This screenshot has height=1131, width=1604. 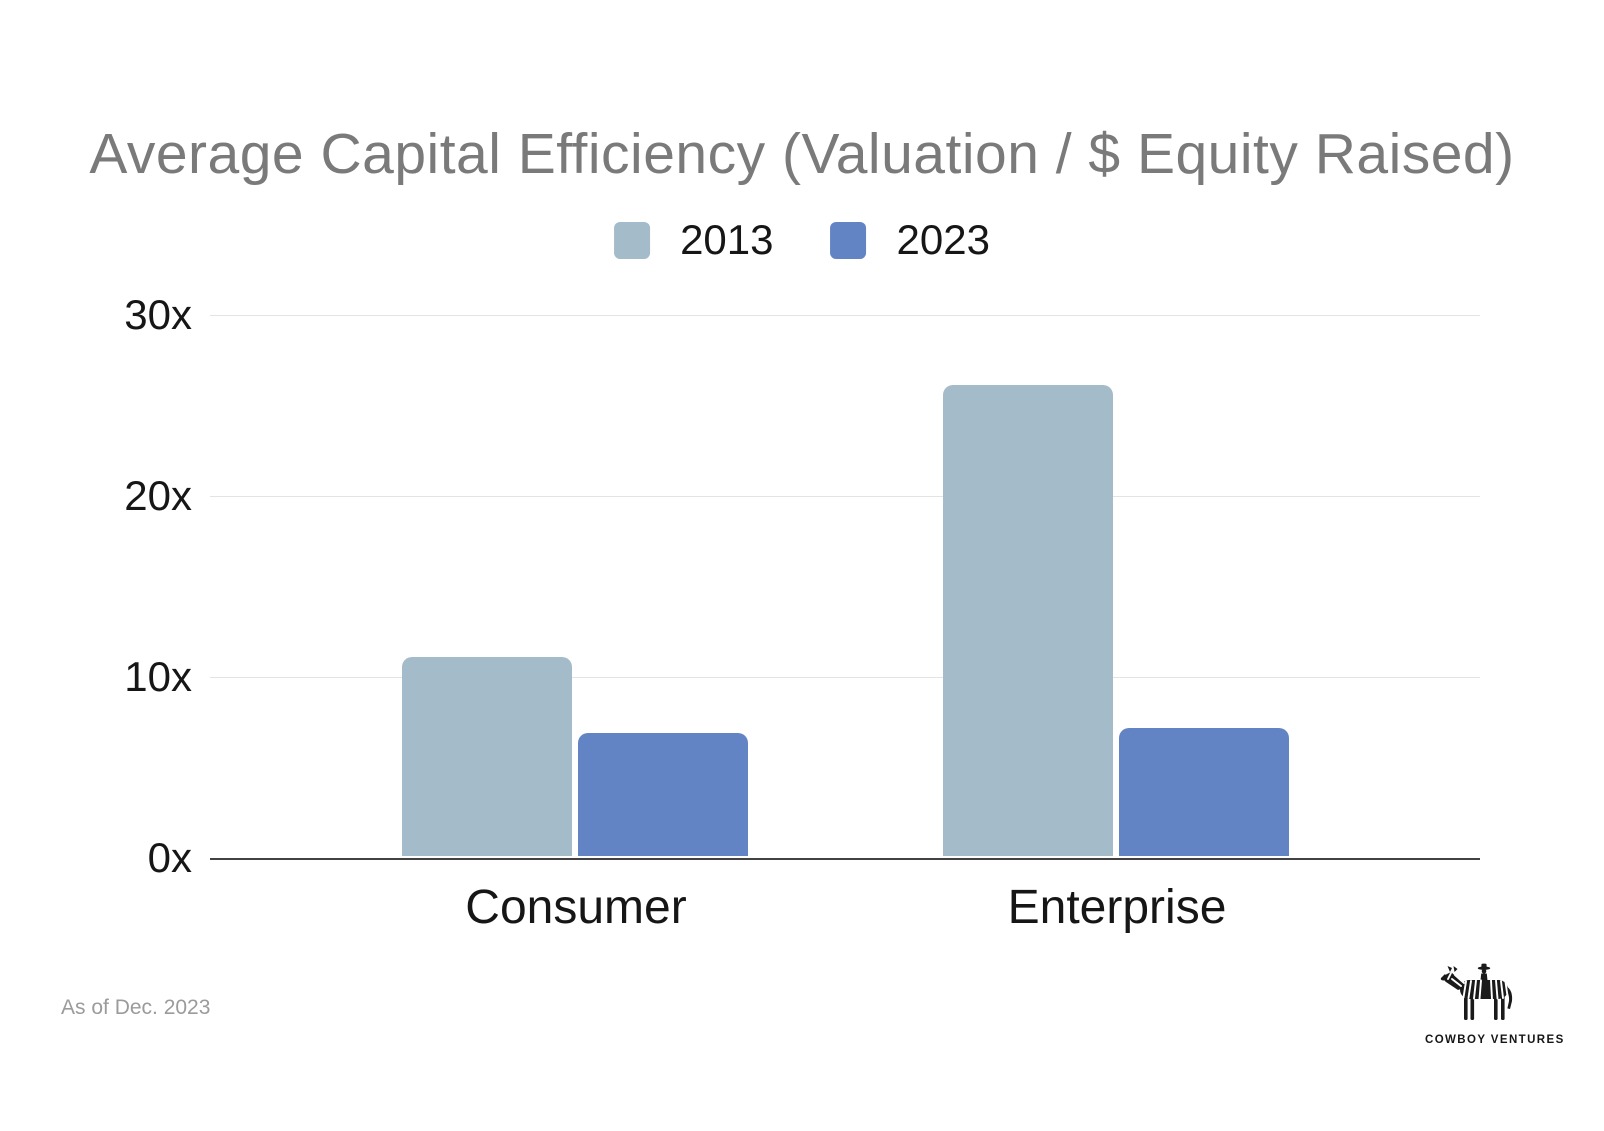 What do you see at coordinates (943, 239) in the screenshot?
I see `legend-label-2023: 2023` at bounding box center [943, 239].